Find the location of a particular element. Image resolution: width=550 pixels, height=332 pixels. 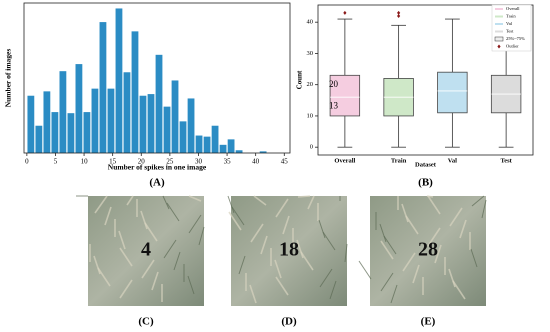

panel-caption: (C) is located at coordinates (146, 322).